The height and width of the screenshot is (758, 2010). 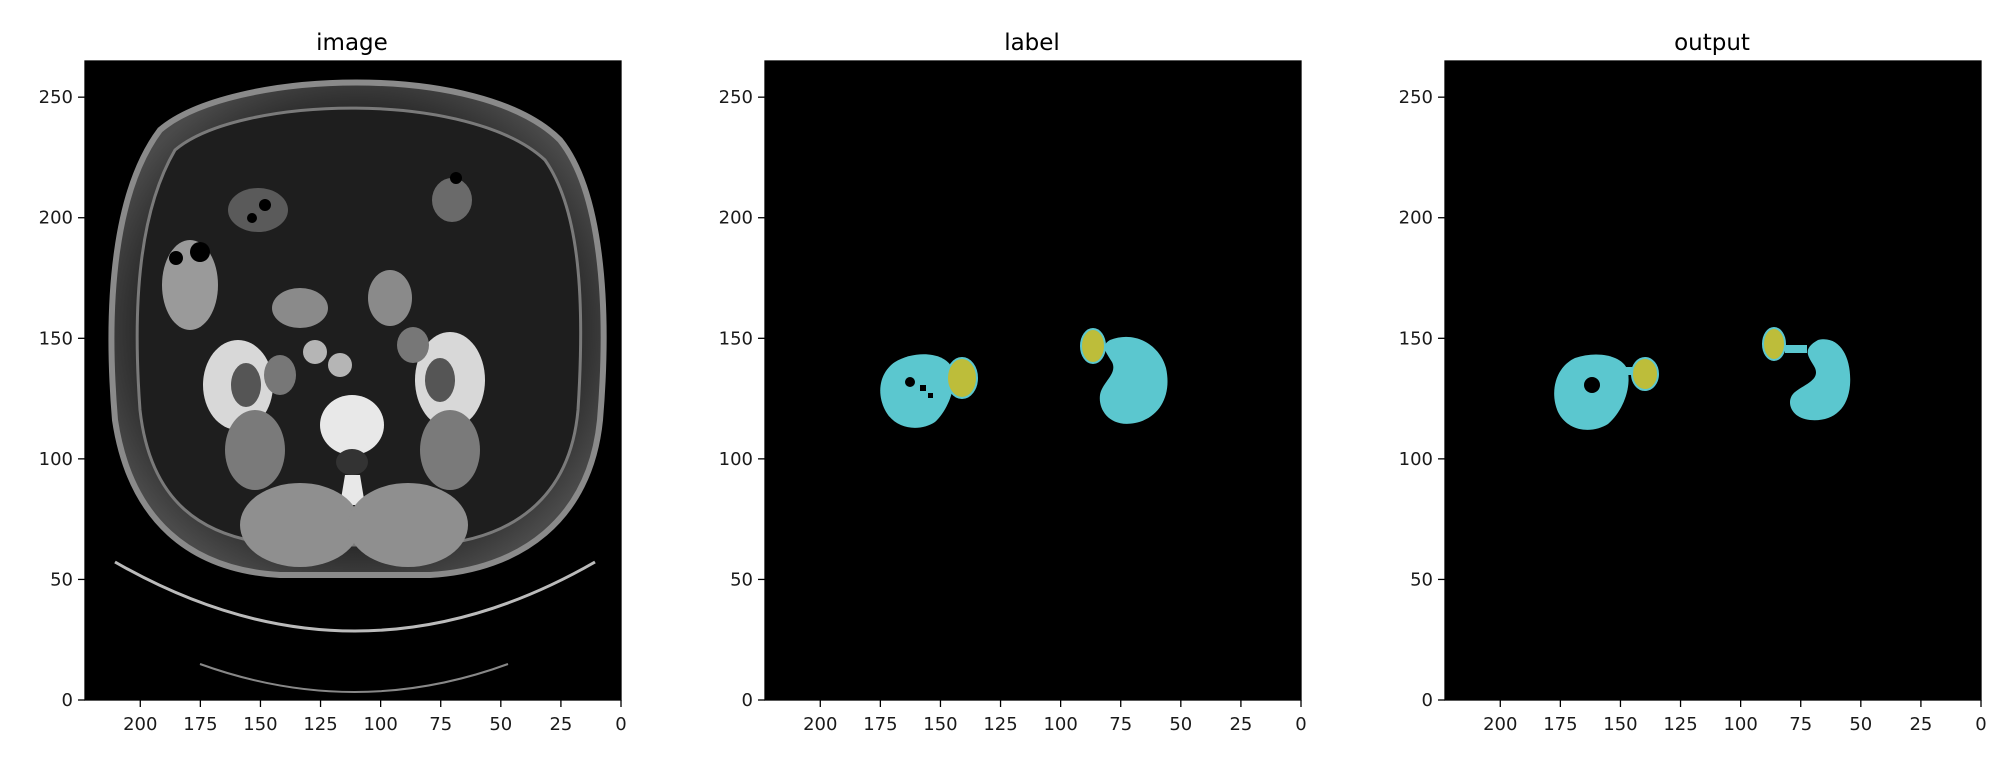 I want to click on label-mask, so click(x=1024, y=378).